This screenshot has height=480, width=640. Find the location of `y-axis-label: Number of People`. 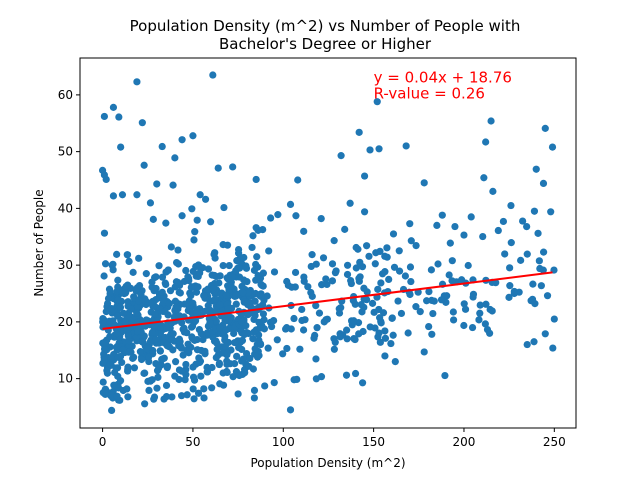

y-axis-label: Number of People is located at coordinates (39, 242).